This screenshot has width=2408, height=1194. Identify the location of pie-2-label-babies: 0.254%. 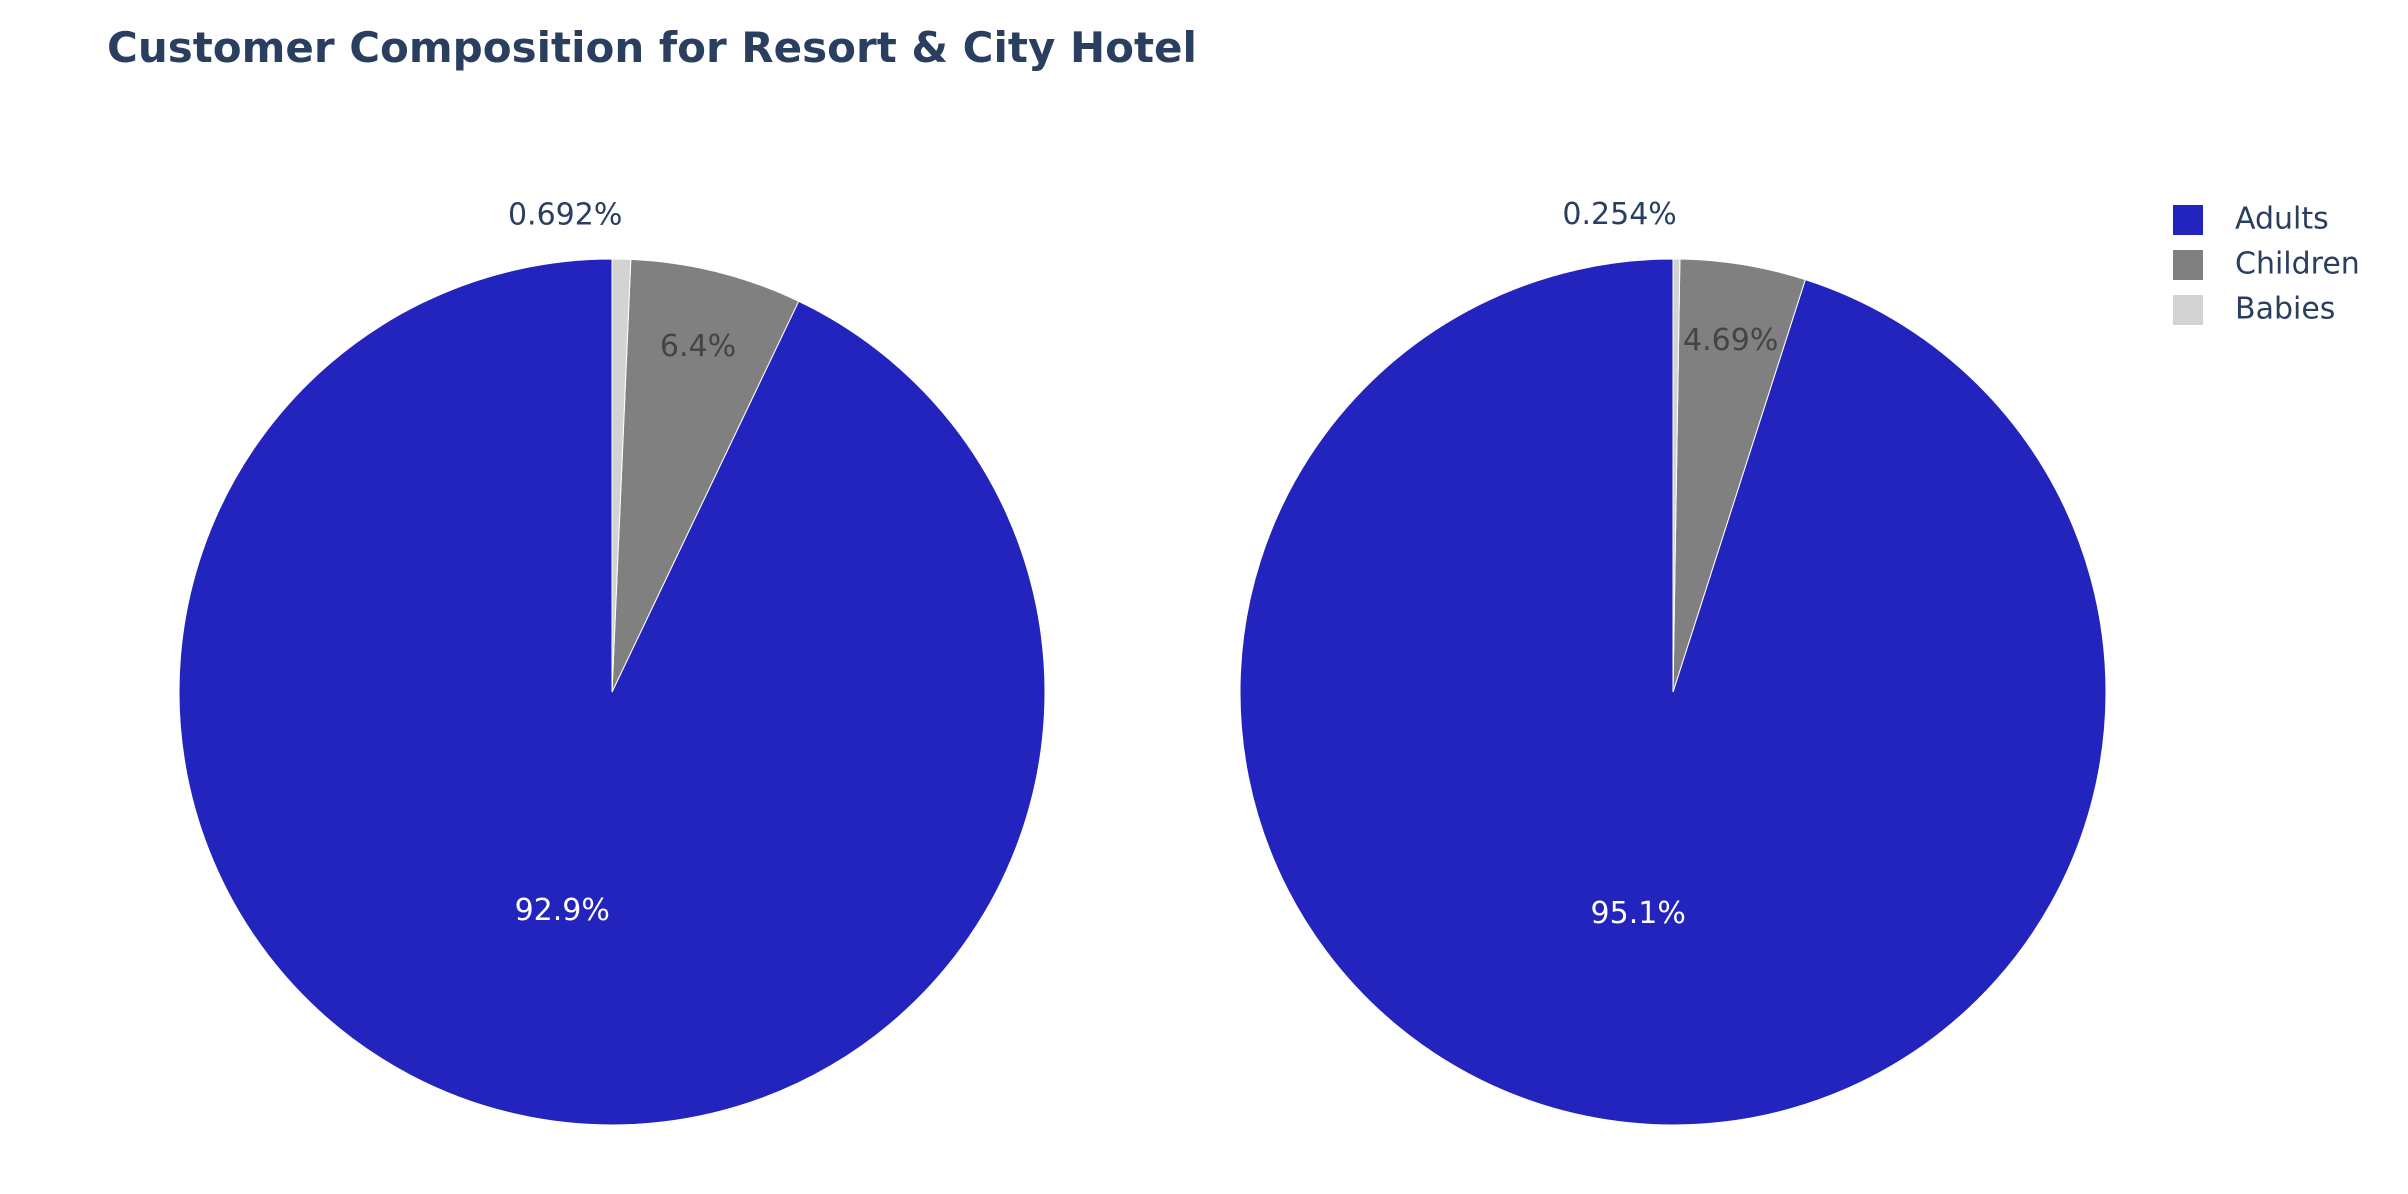
(1619, 214).